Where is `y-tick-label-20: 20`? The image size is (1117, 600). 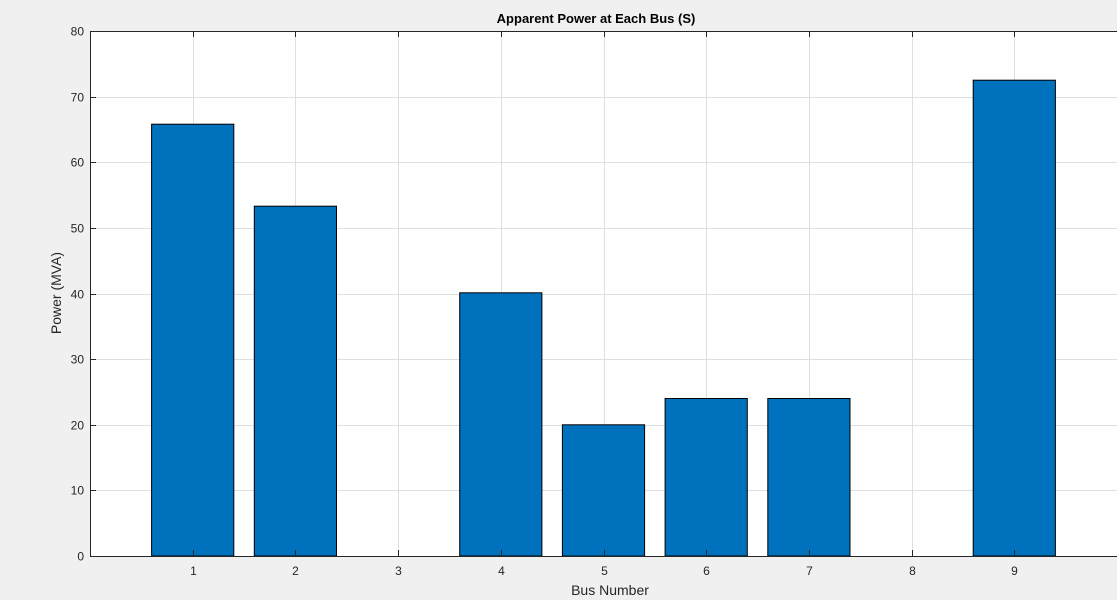 y-tick-label-20: 20 is located at coordinates (78, 426).